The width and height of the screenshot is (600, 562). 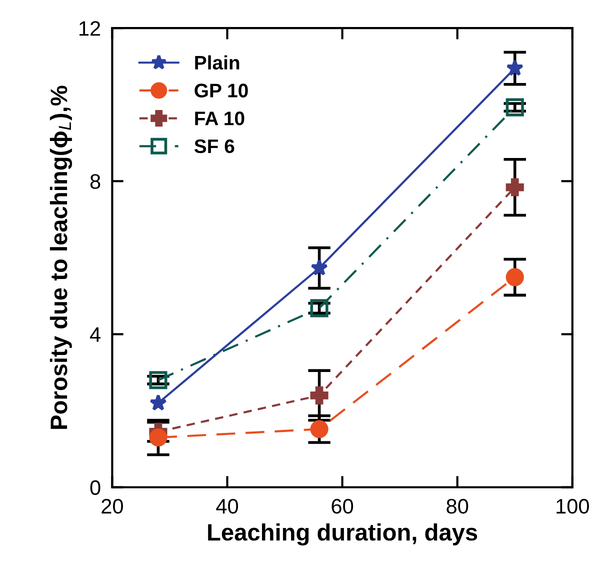 What do you see at coordinates (112, 506) in the screenshot?
I see `x-tick-label: 20` at bounding box center [112, 506].